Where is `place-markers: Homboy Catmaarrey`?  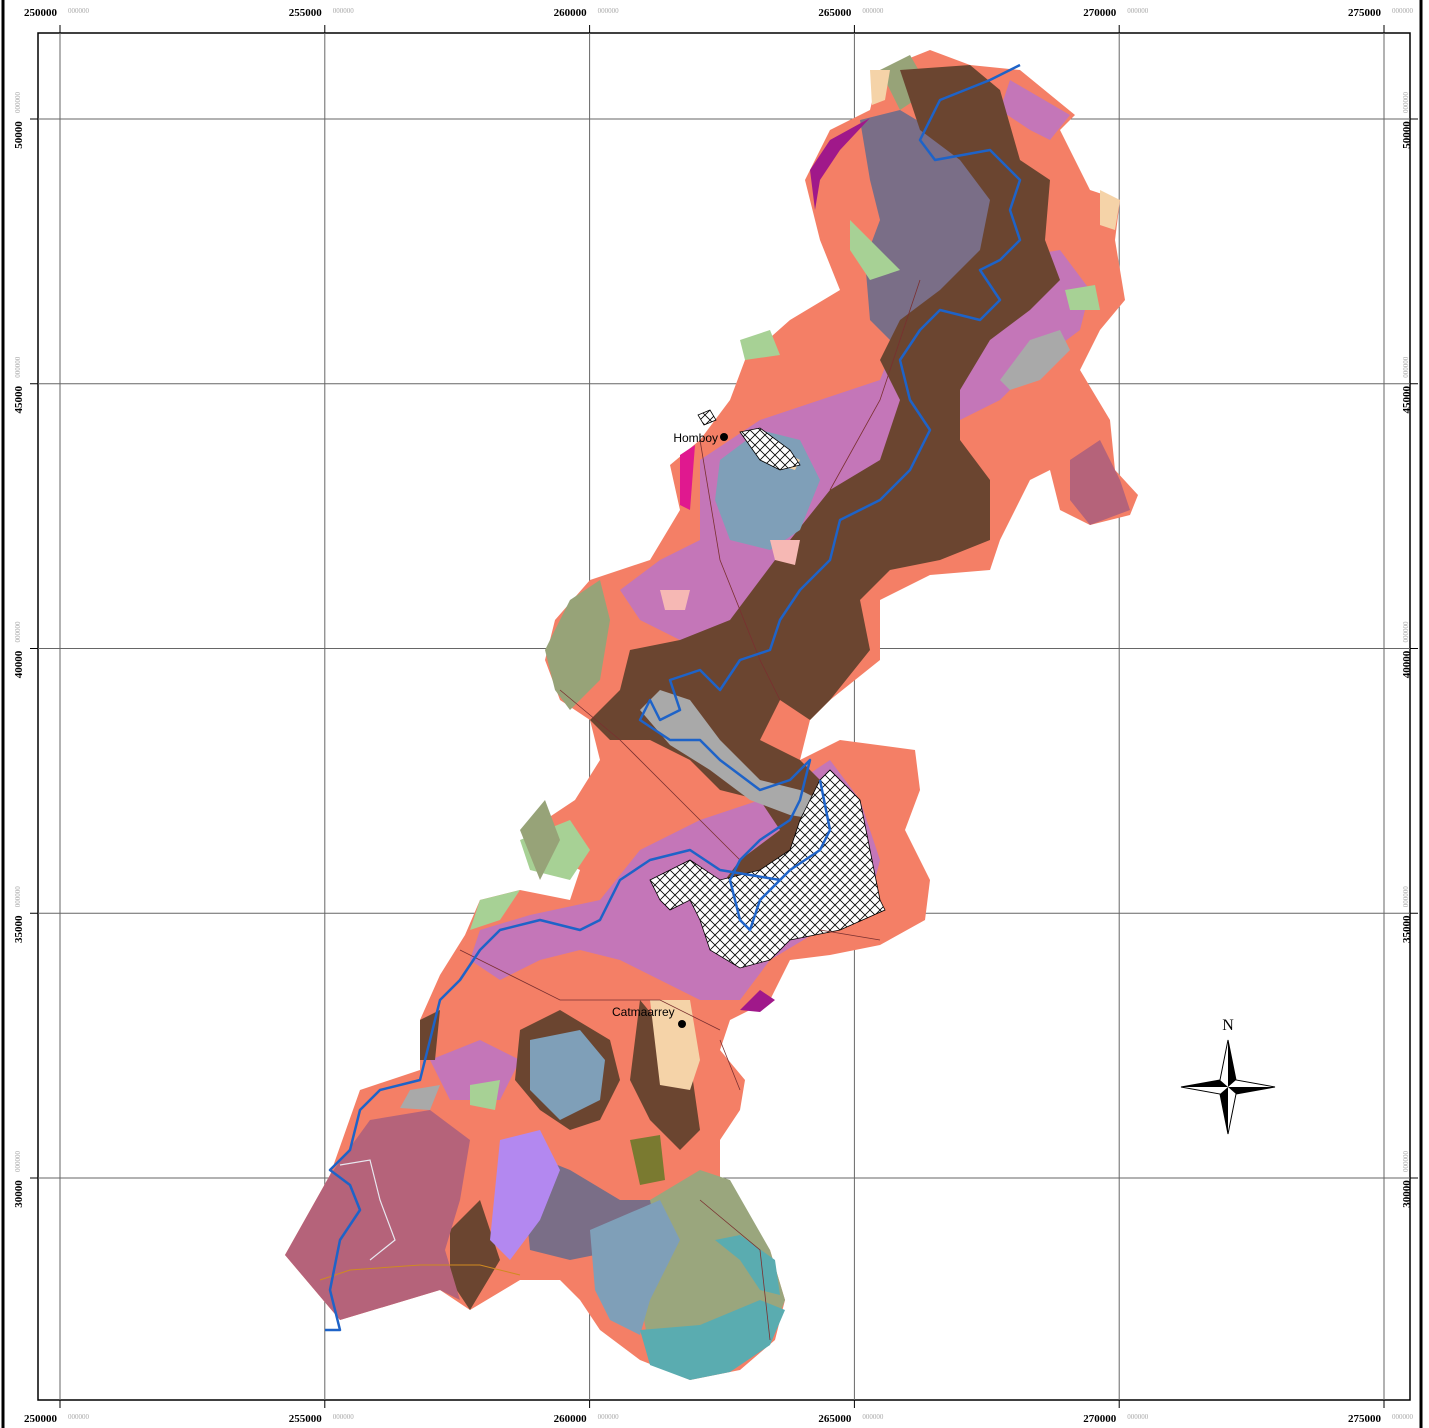 place-markers: Homboy Catmaarrey is located at coordinates (670, 729).